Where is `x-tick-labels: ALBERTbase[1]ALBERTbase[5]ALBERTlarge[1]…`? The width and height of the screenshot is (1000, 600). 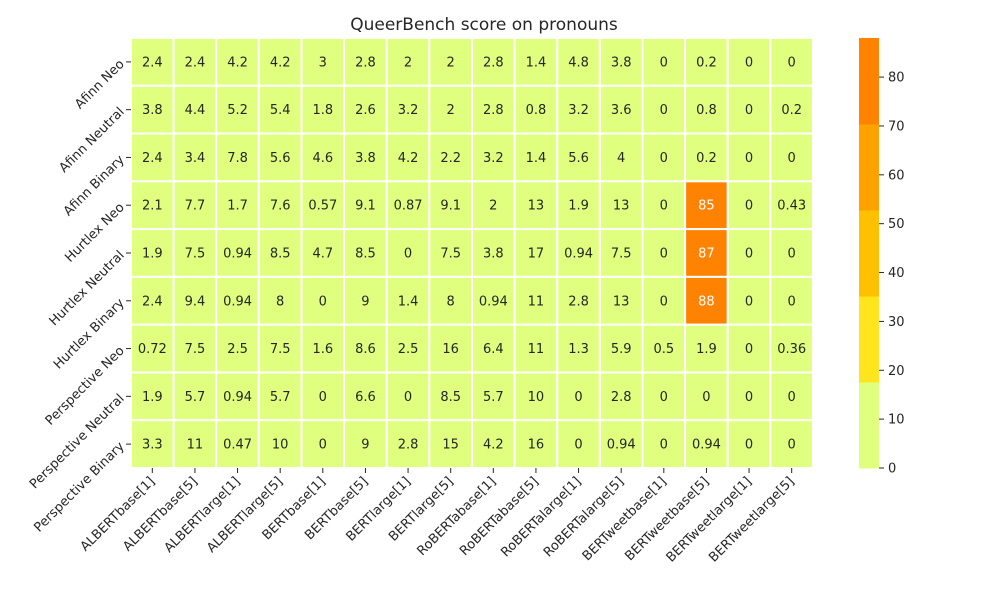 x-tick-labels: ALBERTbase[1]ALBERTbase[5]ALBERTlarge[1]… is located at coordinates (438, 517).